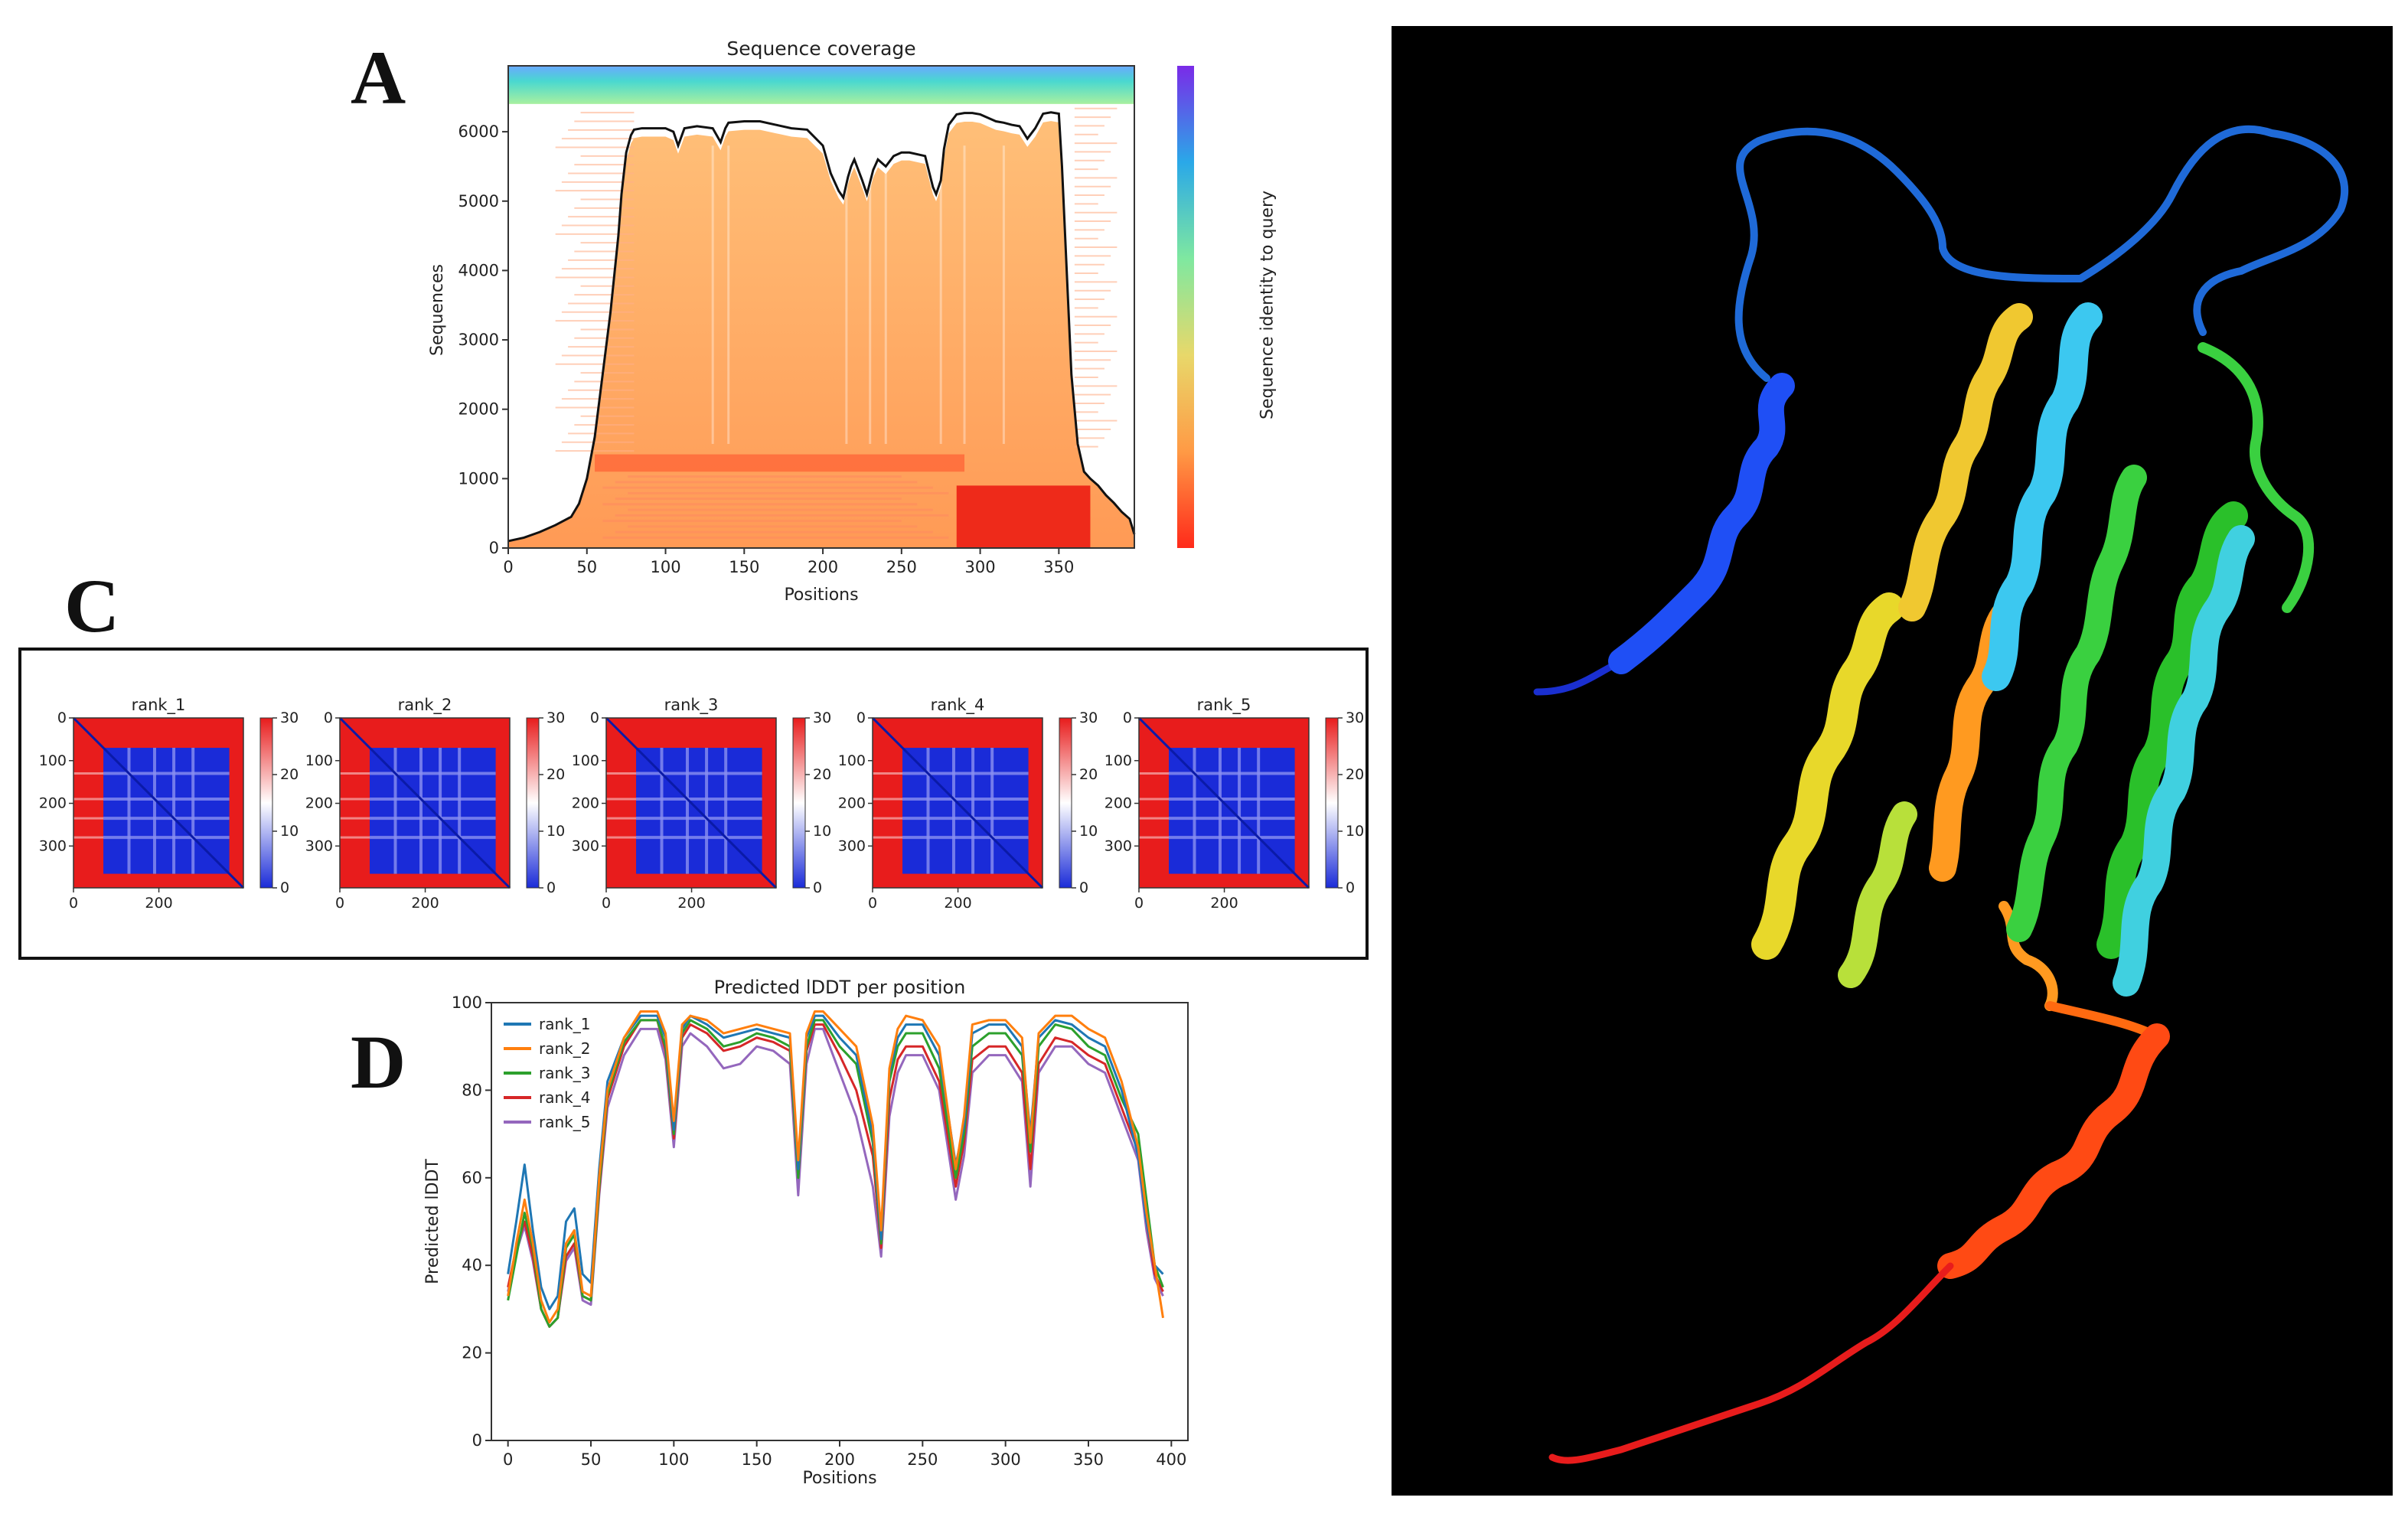 Image resolution: width=2408 pixels, height=1517 pixels. What do you see at coordinates (564, 1048) in the screenshot?
I see `plddt-legend-label: rank_2` at bounding box center [564, 1048].